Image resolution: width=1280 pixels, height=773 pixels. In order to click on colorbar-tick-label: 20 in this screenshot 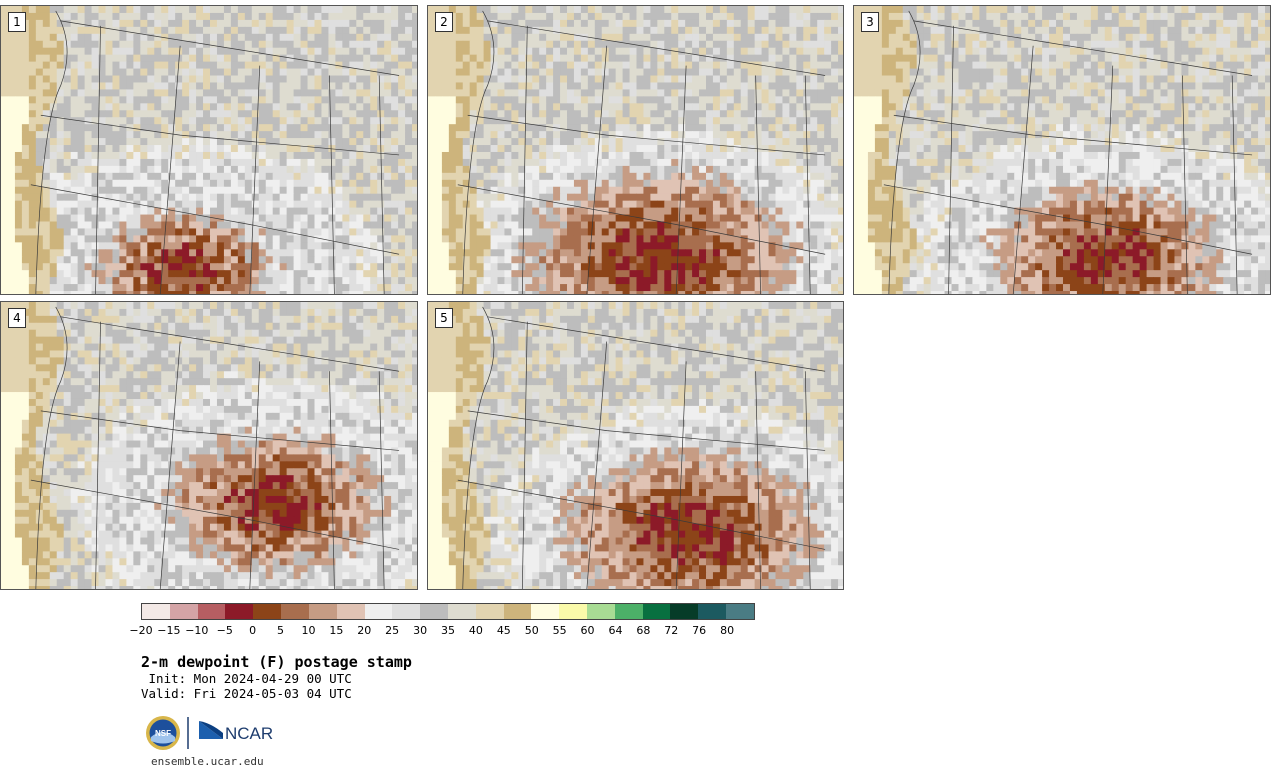, I will do `click(364, 630)`.